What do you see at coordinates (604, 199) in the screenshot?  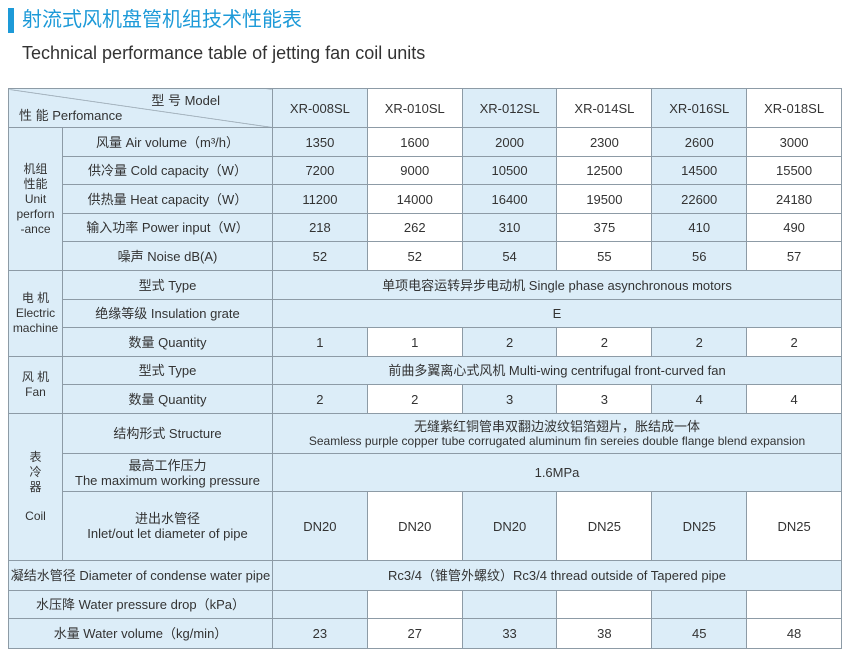 I see `value-cell: 19500` at bounding box center [604, 199].